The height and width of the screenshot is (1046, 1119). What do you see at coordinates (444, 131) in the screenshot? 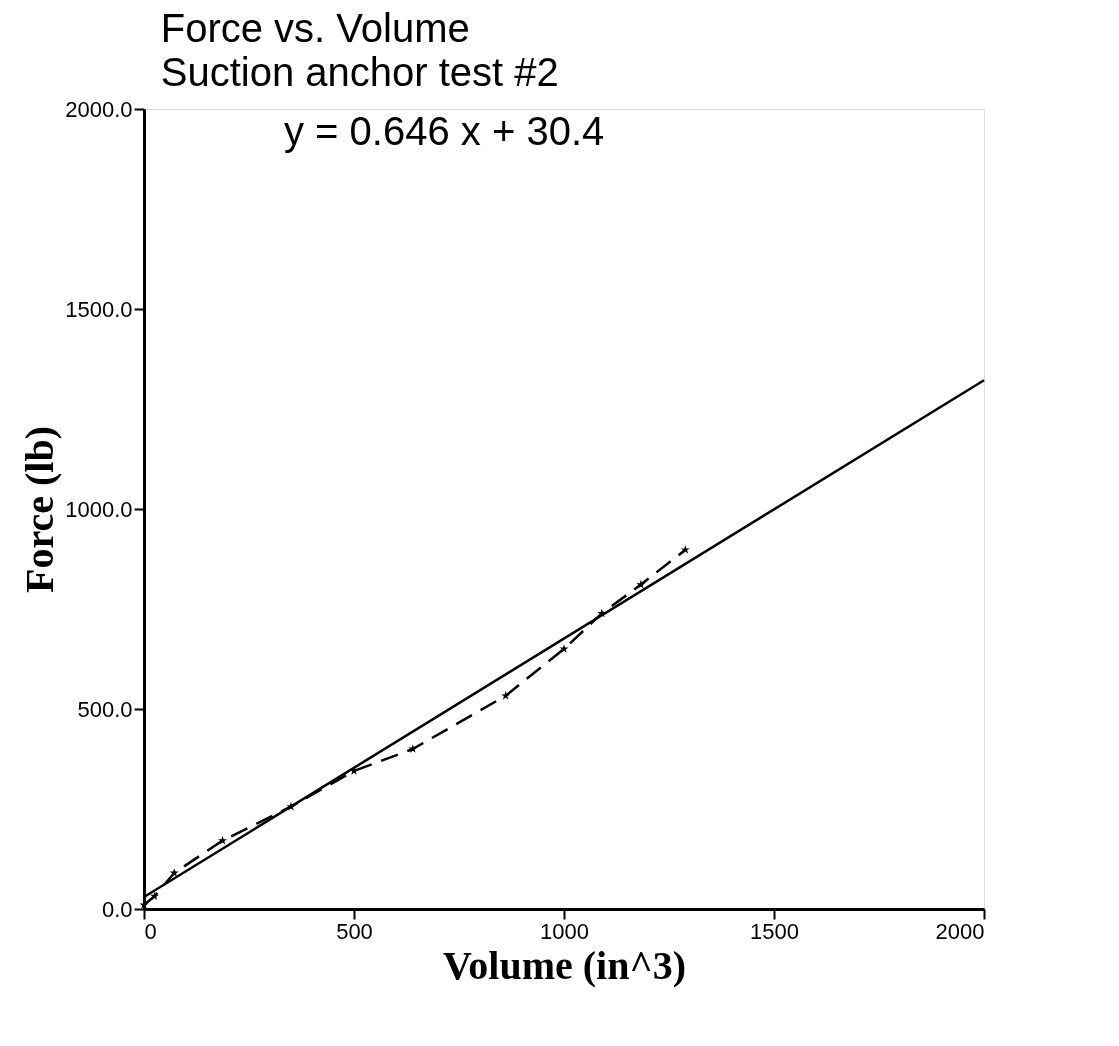
I see `annotation: y = 0.646 x + 30.4` at bounding box center [444, 131].